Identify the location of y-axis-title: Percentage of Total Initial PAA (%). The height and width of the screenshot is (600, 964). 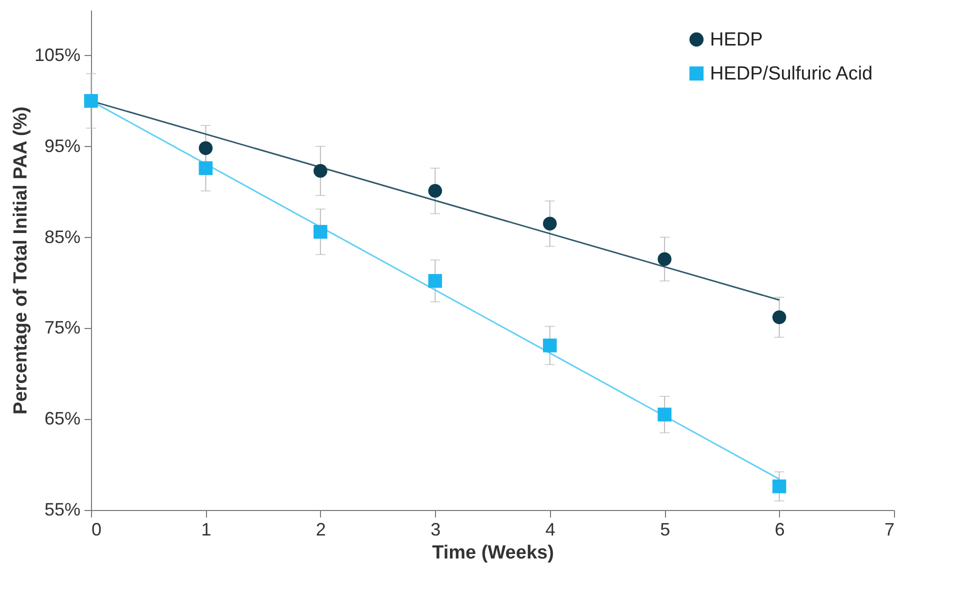
(21, 260).